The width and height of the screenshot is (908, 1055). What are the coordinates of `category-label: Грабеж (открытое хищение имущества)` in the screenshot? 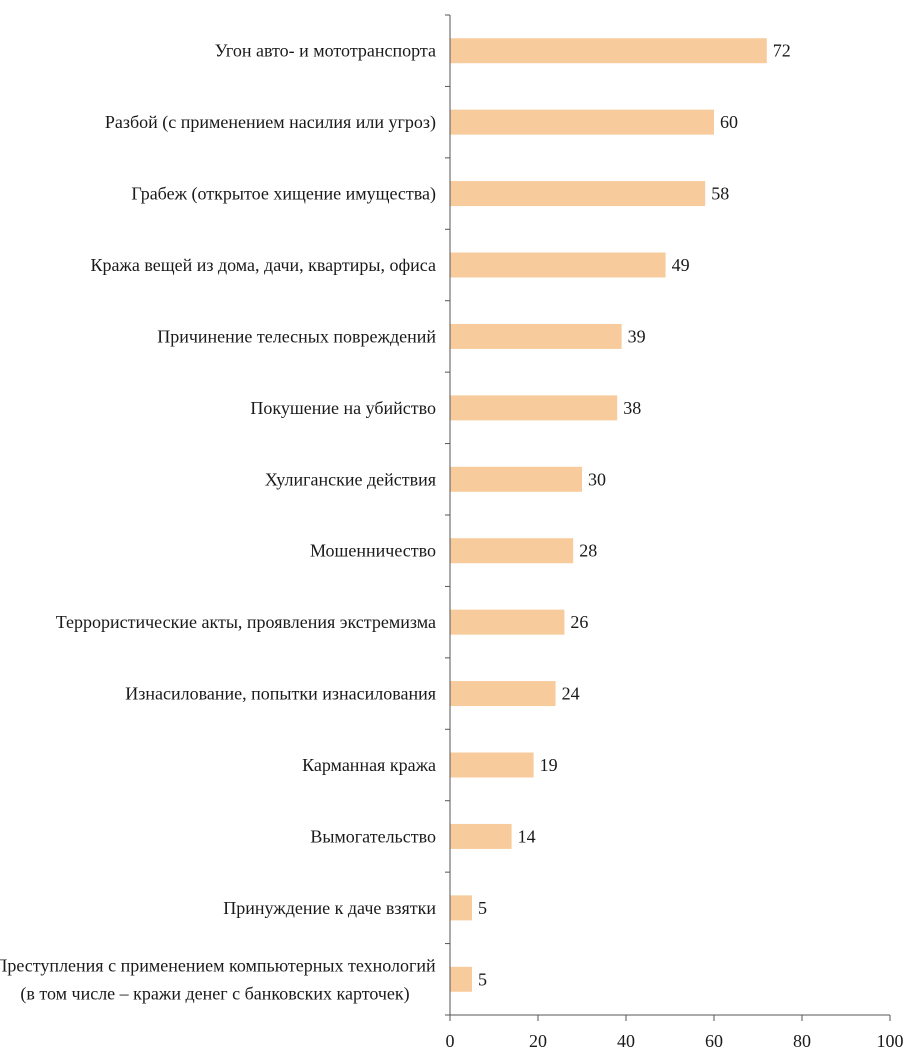 It's located at (283, 194).